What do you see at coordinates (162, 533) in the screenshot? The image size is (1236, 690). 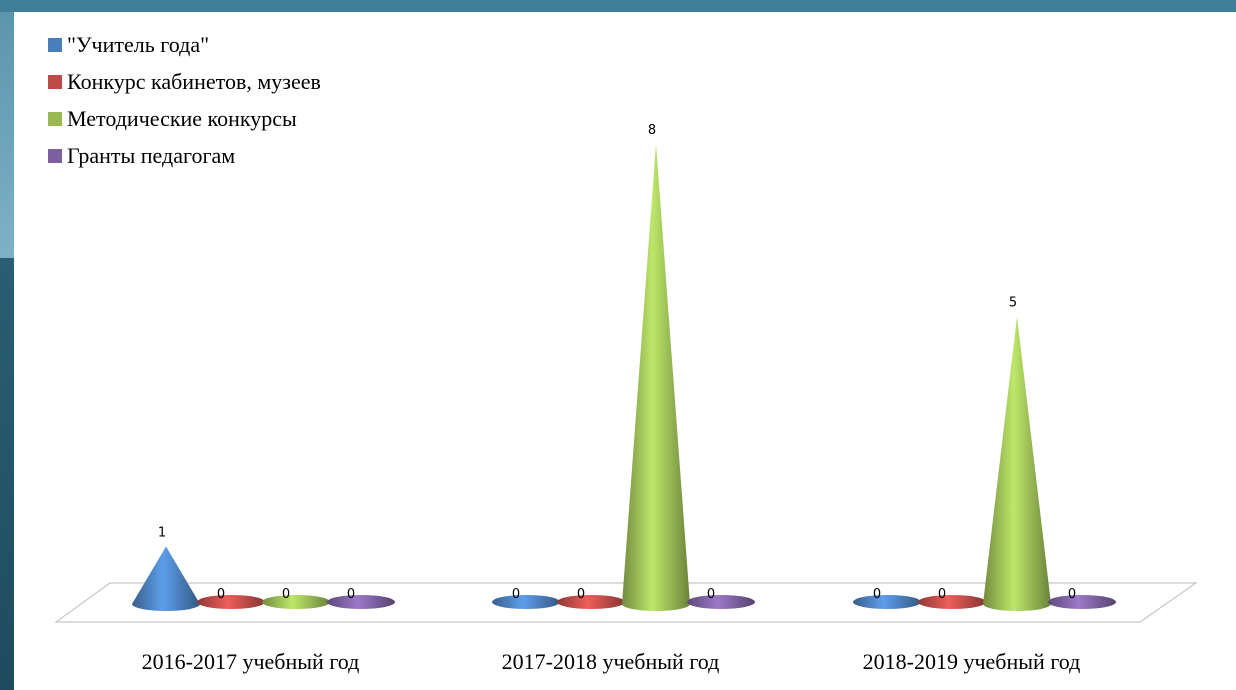 I see `data-label-0-0: 1` at bounding box center [162, 533].